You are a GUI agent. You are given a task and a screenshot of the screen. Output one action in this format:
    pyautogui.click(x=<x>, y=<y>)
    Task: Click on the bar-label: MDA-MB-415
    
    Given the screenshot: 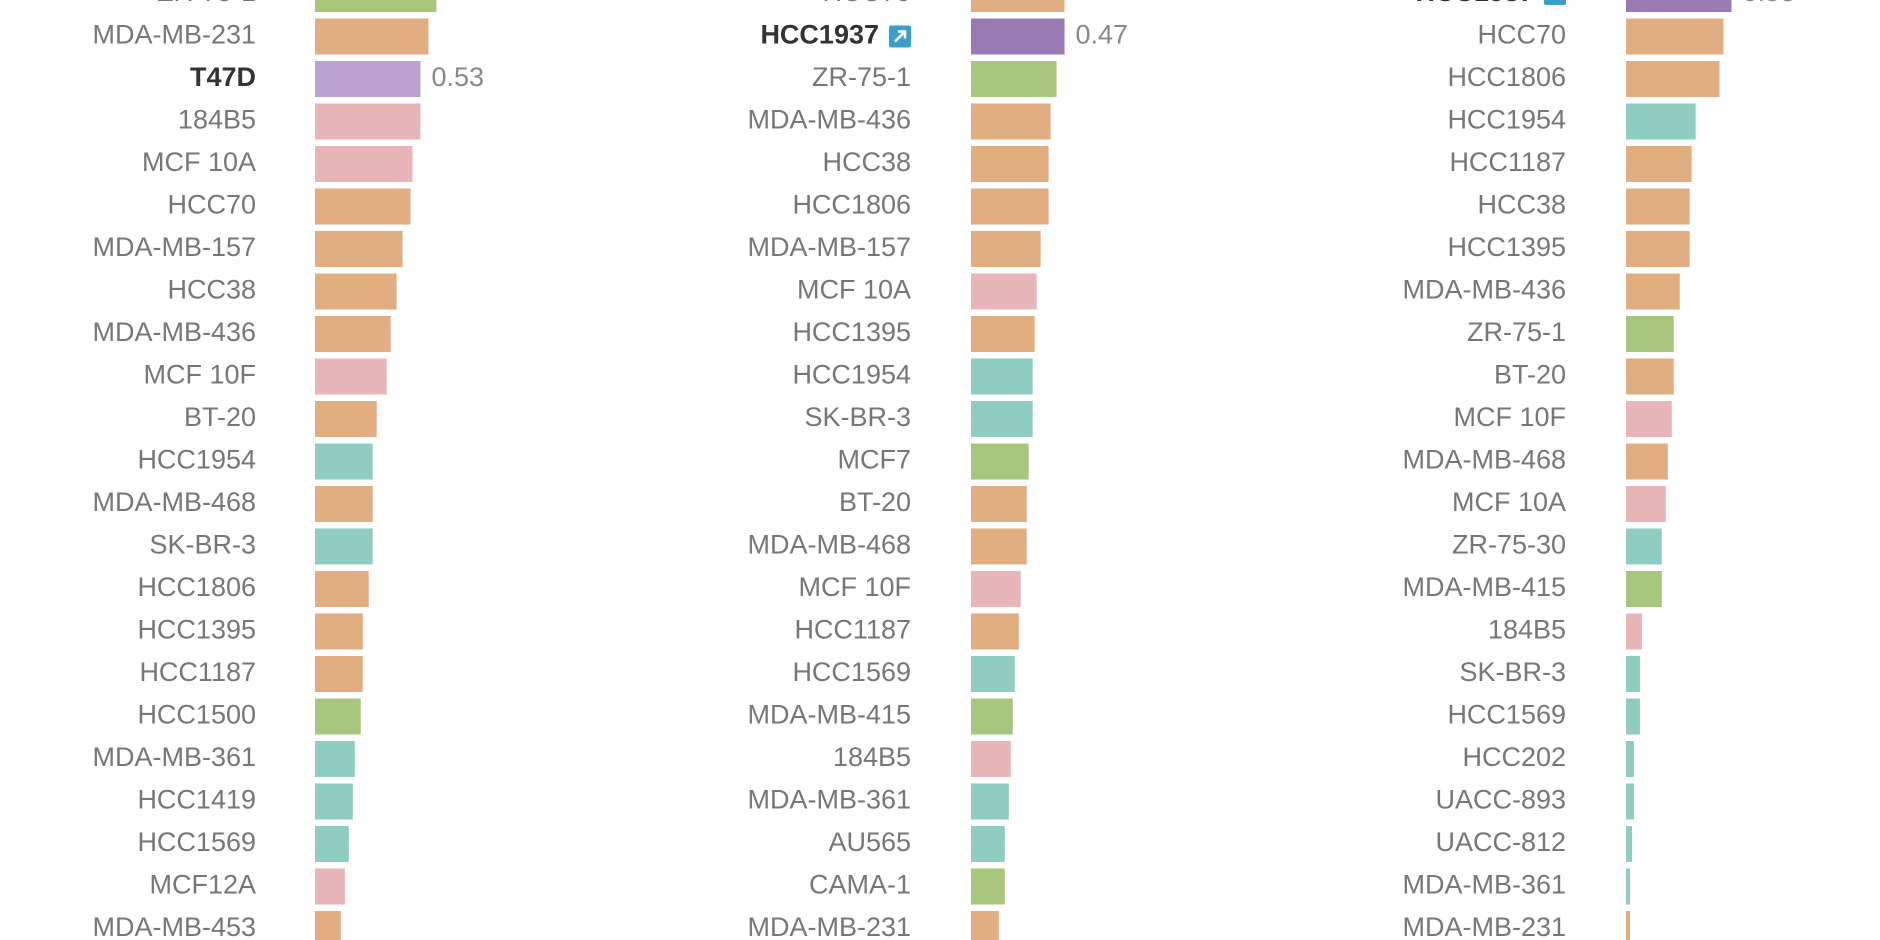 What is the action you would take?
    pyautogui.click(x=1484, y=587)
    